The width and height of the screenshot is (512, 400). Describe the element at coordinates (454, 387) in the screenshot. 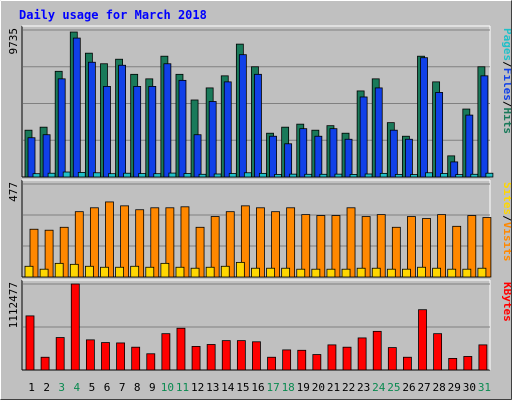

I see `x-tick-label-day-29: 29` at that location.